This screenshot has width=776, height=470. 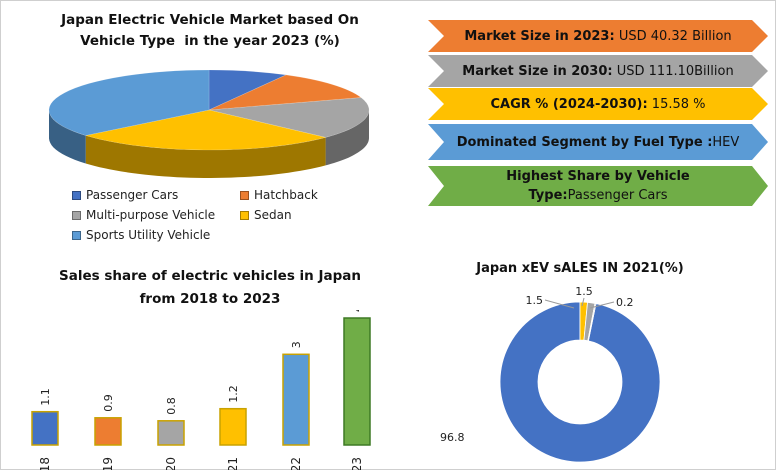 I want to click on pie-slice-passenger-cars, so click(x=248, y=90).